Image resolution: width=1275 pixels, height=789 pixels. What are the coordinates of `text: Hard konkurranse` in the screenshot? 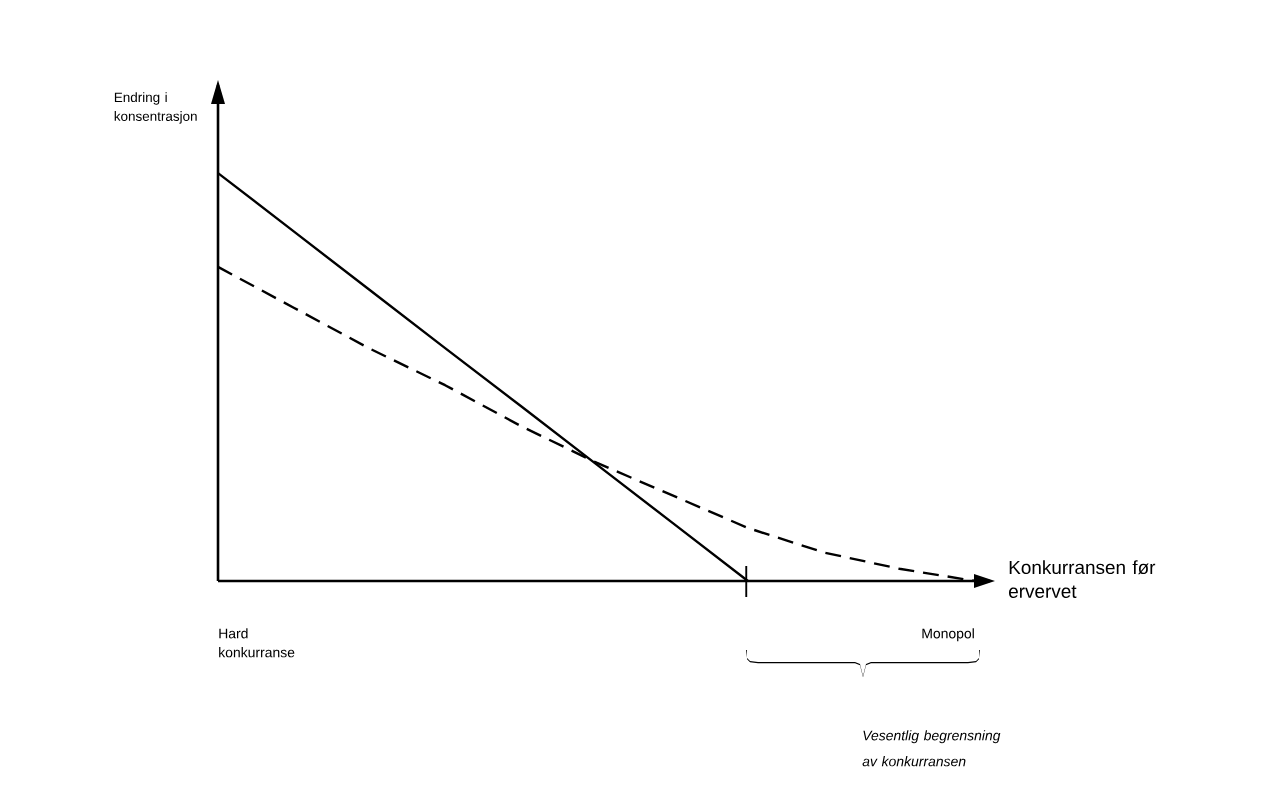 It's located at (257, 643).